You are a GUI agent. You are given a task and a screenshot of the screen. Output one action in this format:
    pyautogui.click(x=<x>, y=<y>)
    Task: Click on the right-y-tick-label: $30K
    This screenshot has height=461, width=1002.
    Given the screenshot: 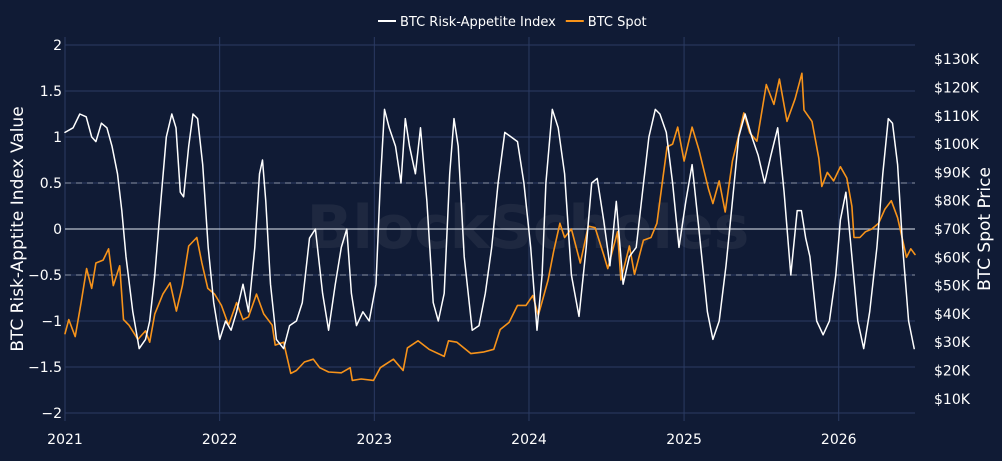 What is the action you would take?
    pyautogui.click(x=952, y=343)
    